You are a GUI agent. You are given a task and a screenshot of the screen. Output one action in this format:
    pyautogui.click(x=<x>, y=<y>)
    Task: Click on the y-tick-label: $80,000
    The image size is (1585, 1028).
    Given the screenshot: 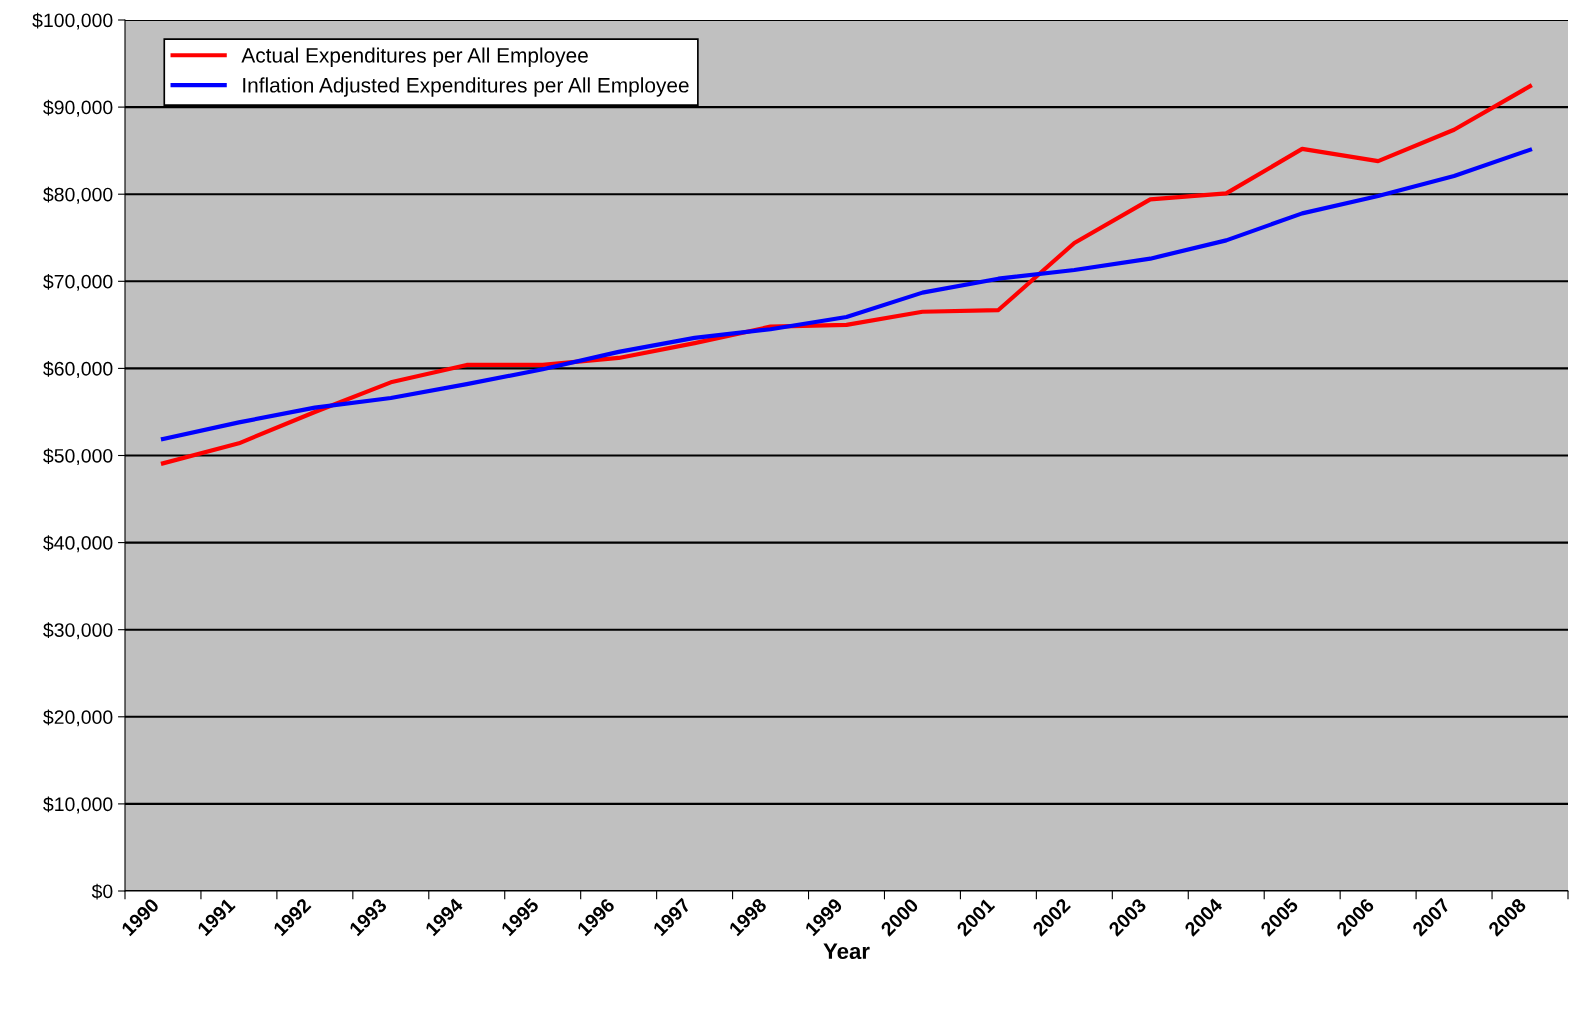 What is the action you would take?
    pyautogui.click(x=78, y=195)
    